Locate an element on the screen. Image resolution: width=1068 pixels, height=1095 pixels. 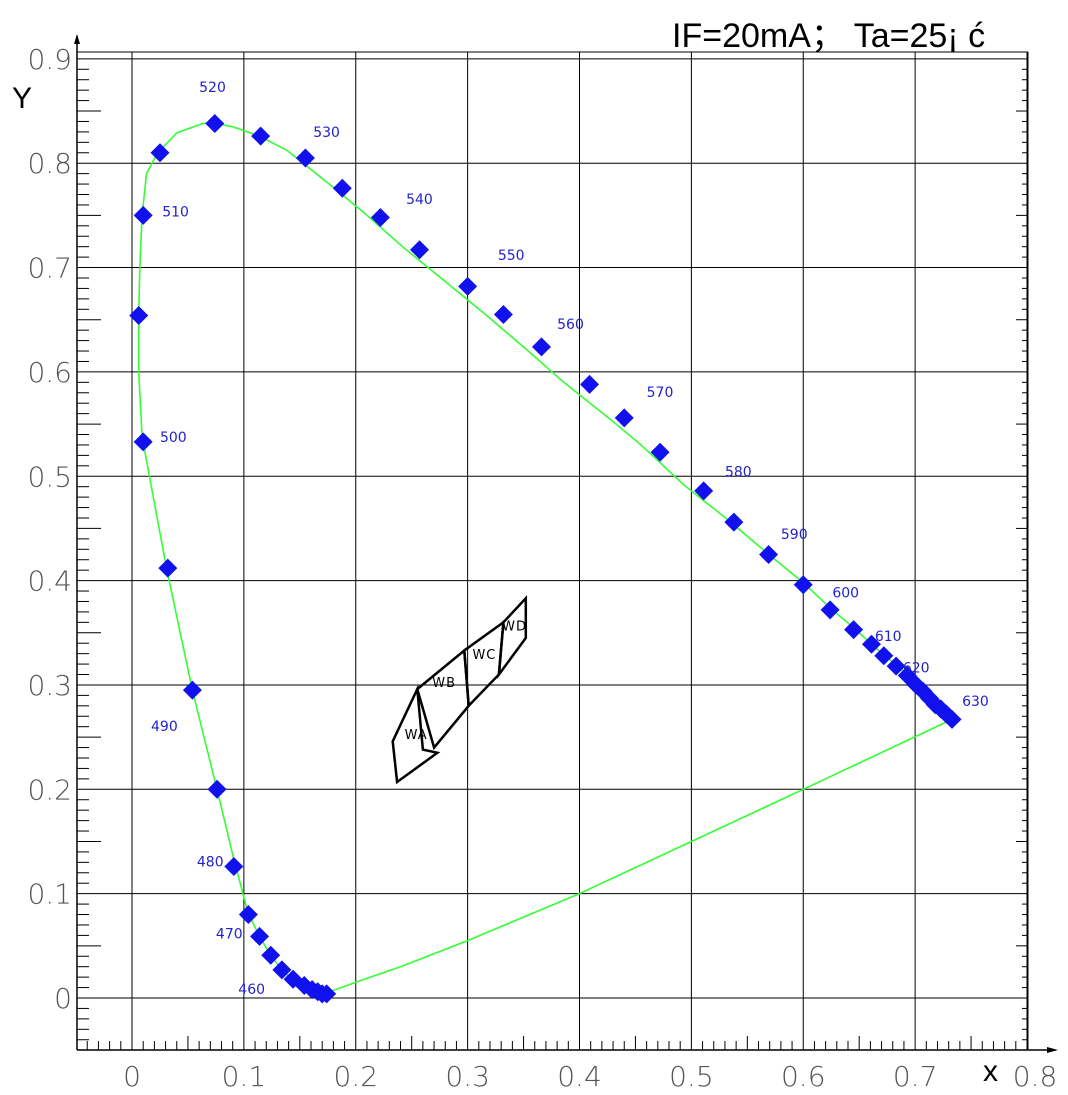
bin-label-wb: WB is located at coordinates (444, 683).